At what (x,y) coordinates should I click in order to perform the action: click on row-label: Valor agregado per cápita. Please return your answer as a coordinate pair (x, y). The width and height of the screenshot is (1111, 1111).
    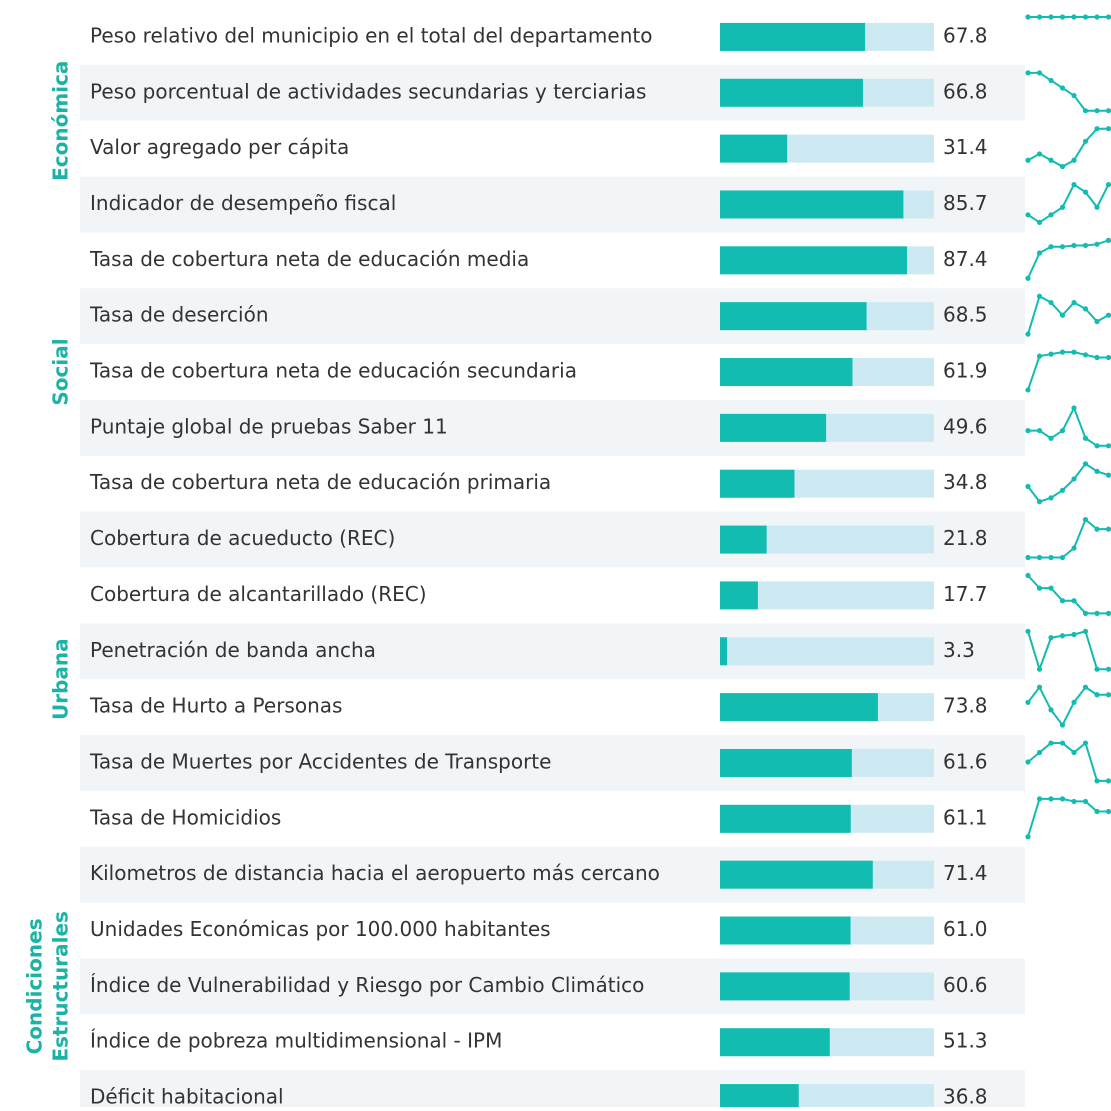
    Looking at the image, I should click on (219, 147).